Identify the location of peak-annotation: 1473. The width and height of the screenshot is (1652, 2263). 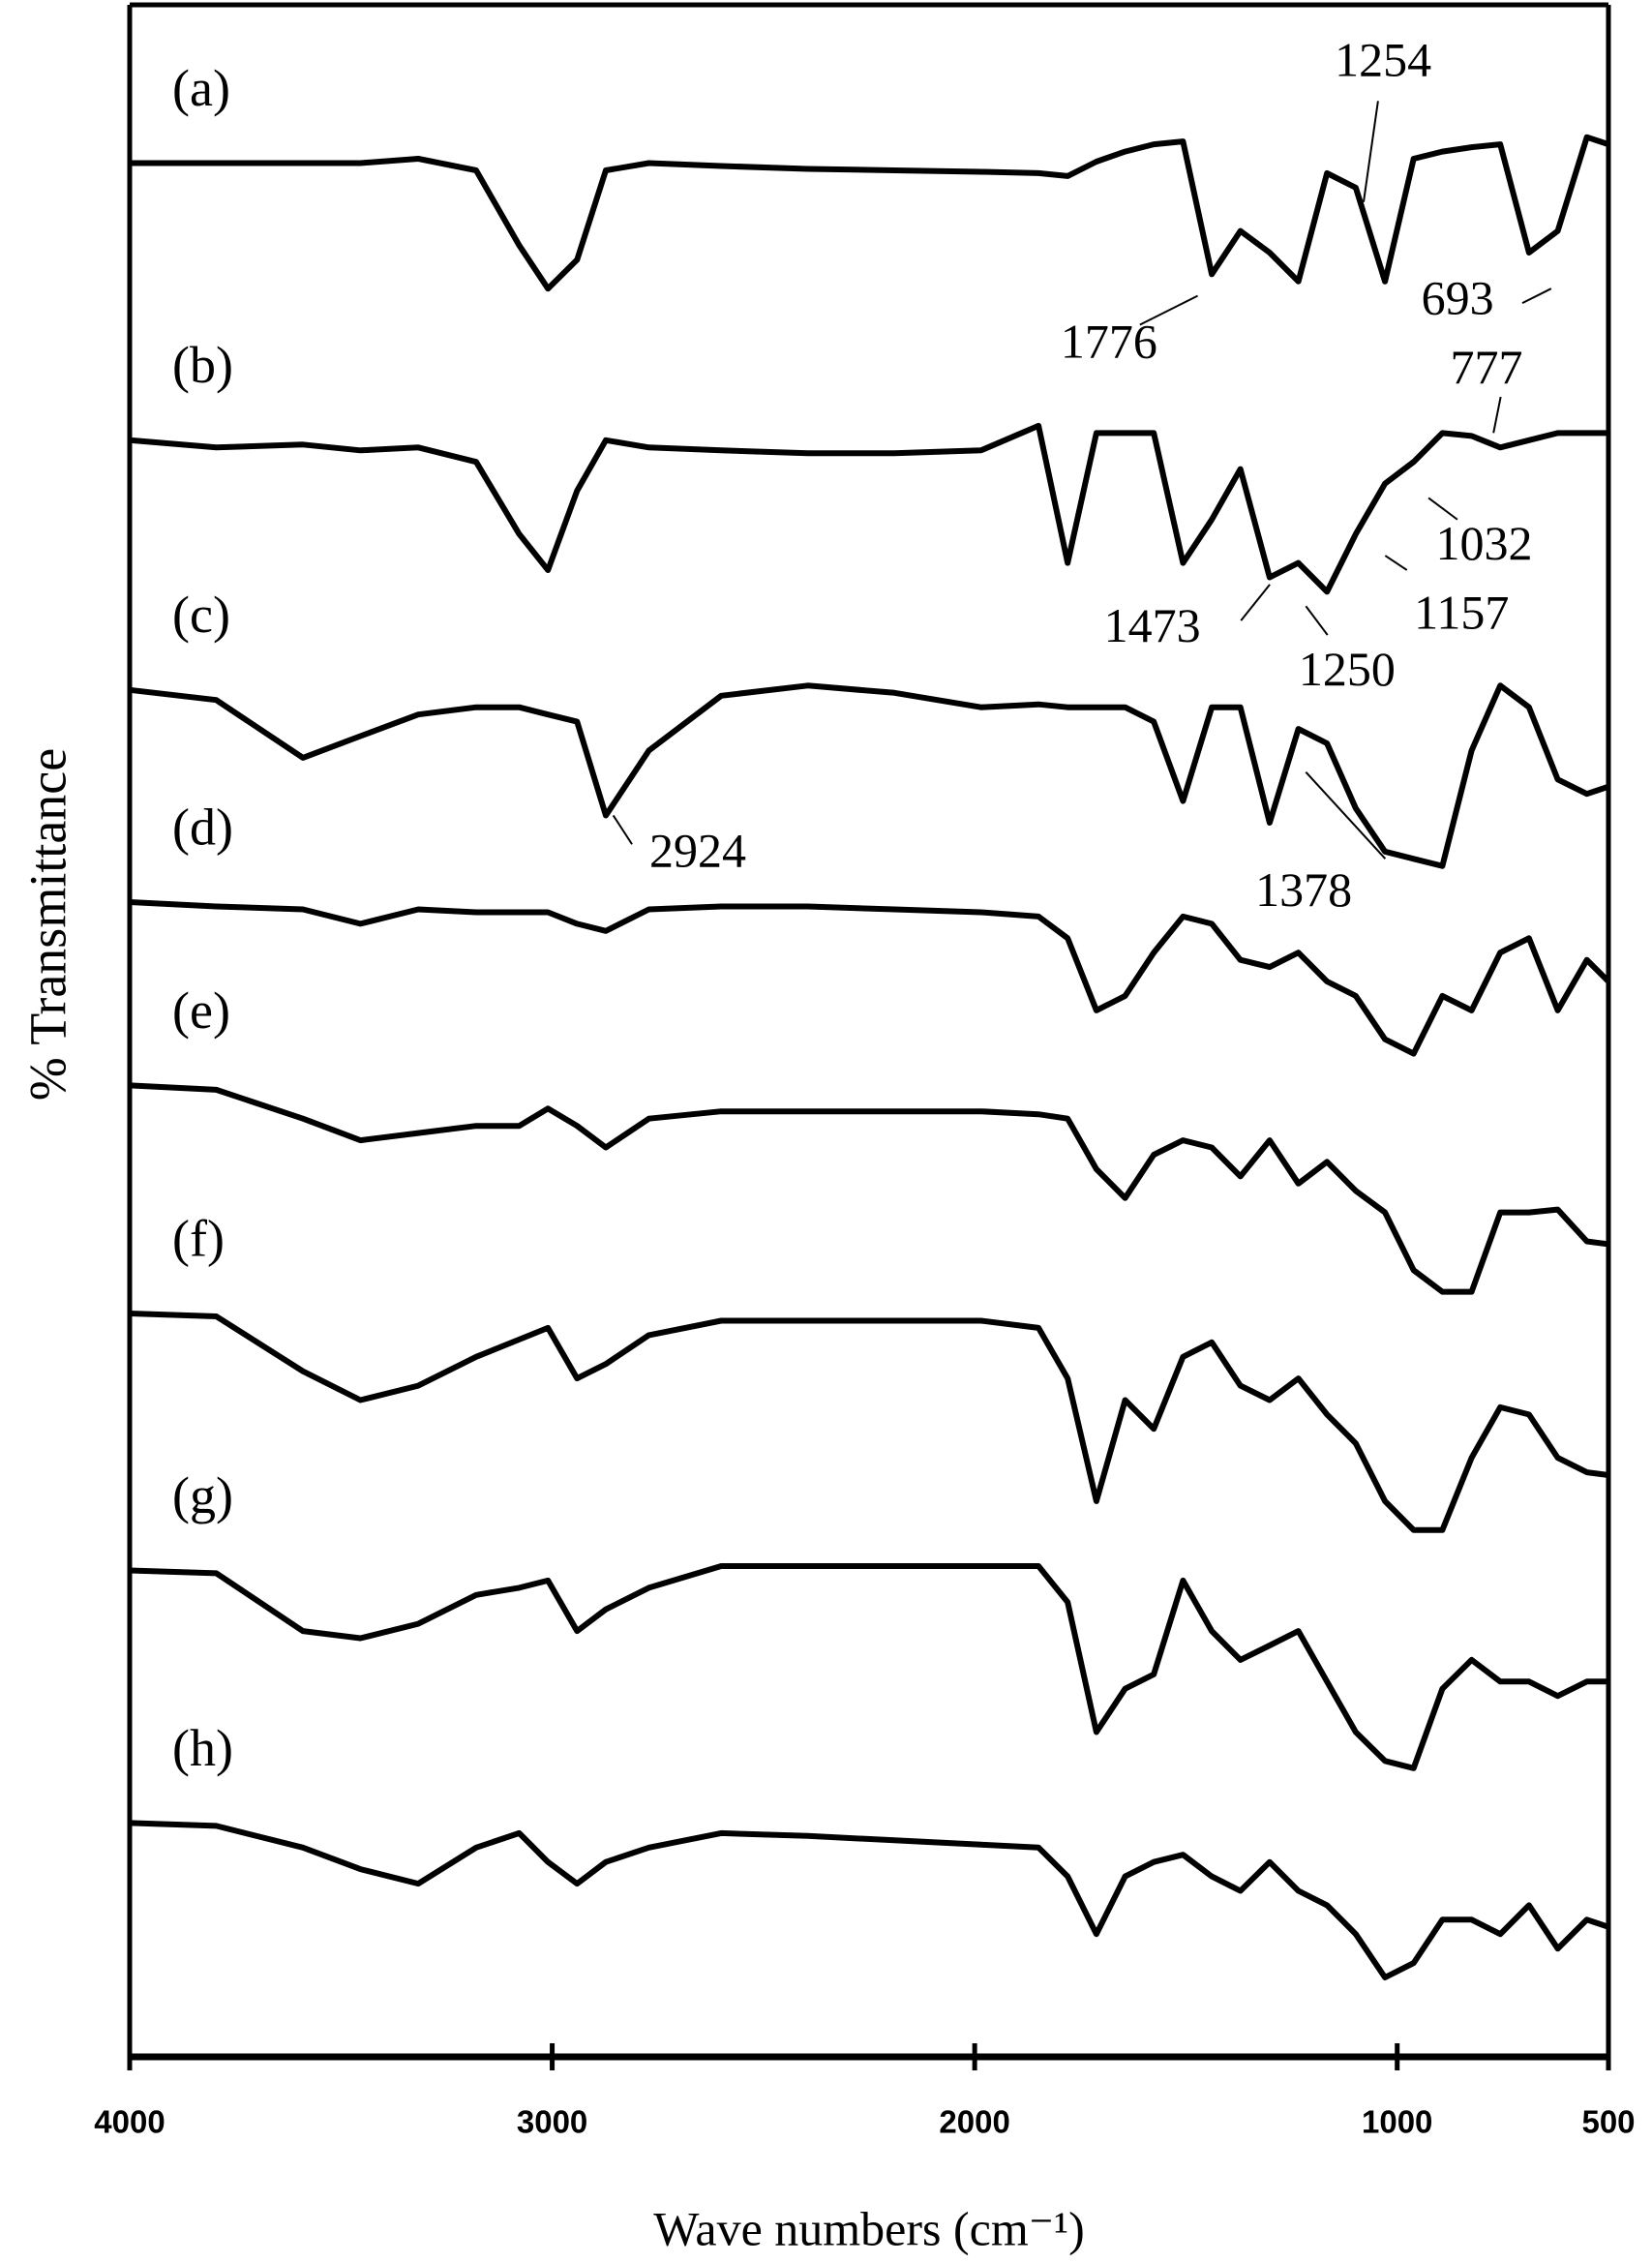
(1153, 625).